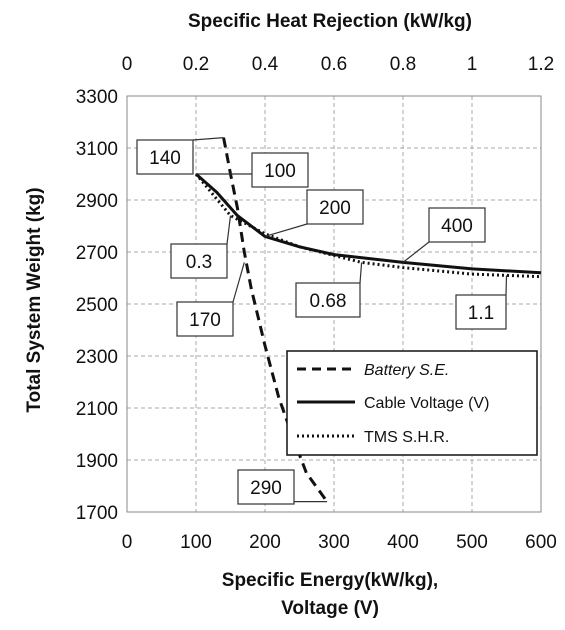 The height and width of the screenshot is (630, 565). I want to click on bottom-axis-title-line2: Voltage (V), so click(330, 608).